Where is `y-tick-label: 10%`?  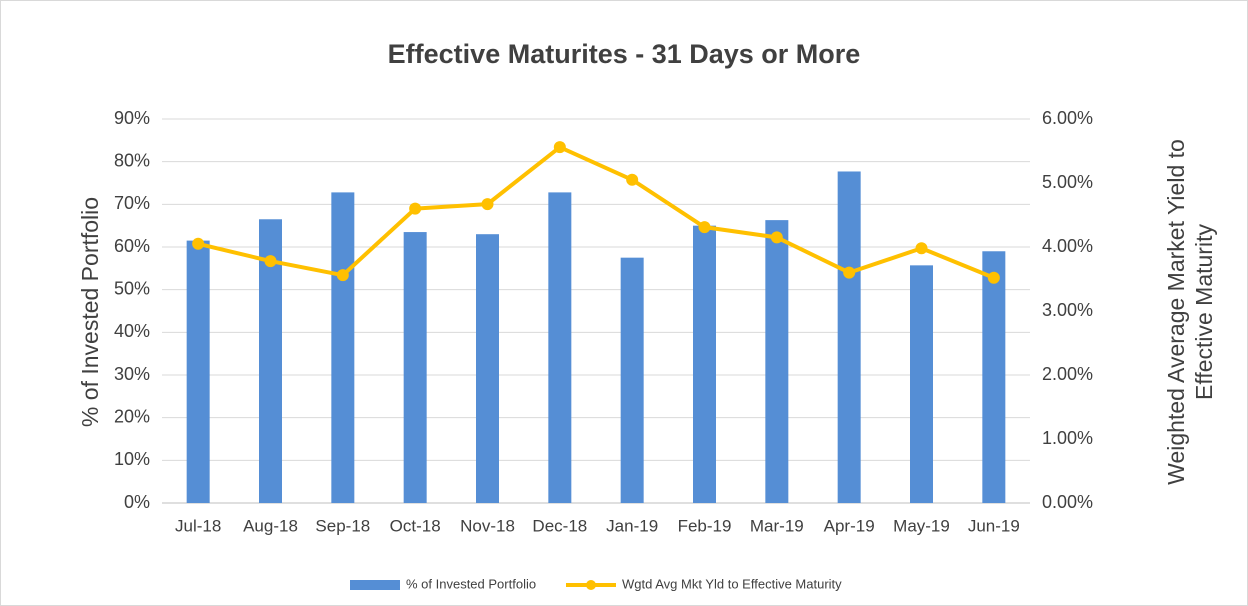 y-tick-label: 10% is located at coordinates (132, 459).